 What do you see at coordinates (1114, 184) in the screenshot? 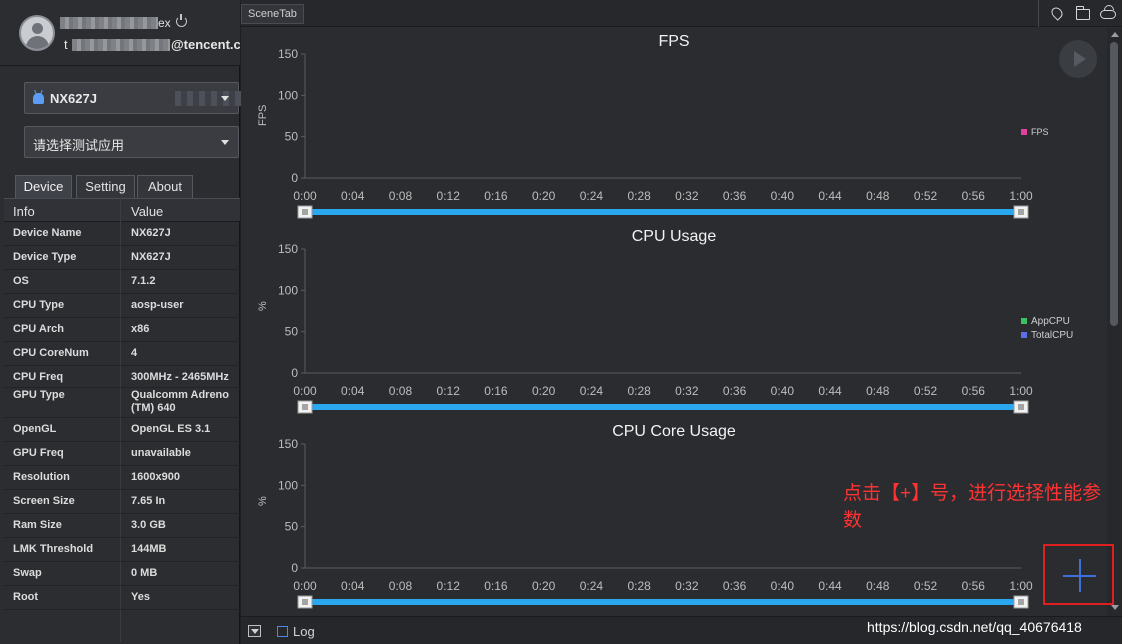
I see `scroll-thumb` at bounding box center [1114, 184].